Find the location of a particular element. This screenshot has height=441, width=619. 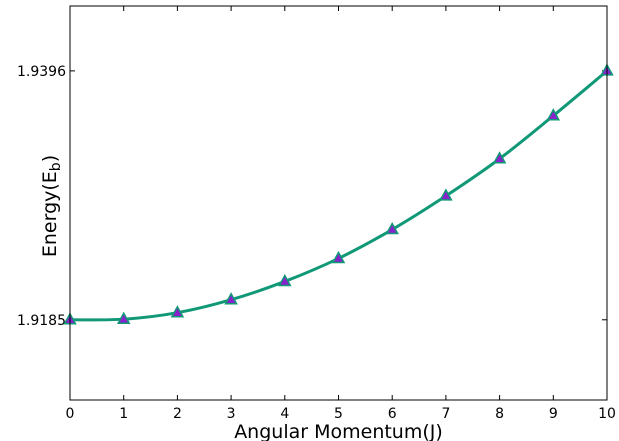

x-tick-label: 0 is located at coordinates (70, 414).